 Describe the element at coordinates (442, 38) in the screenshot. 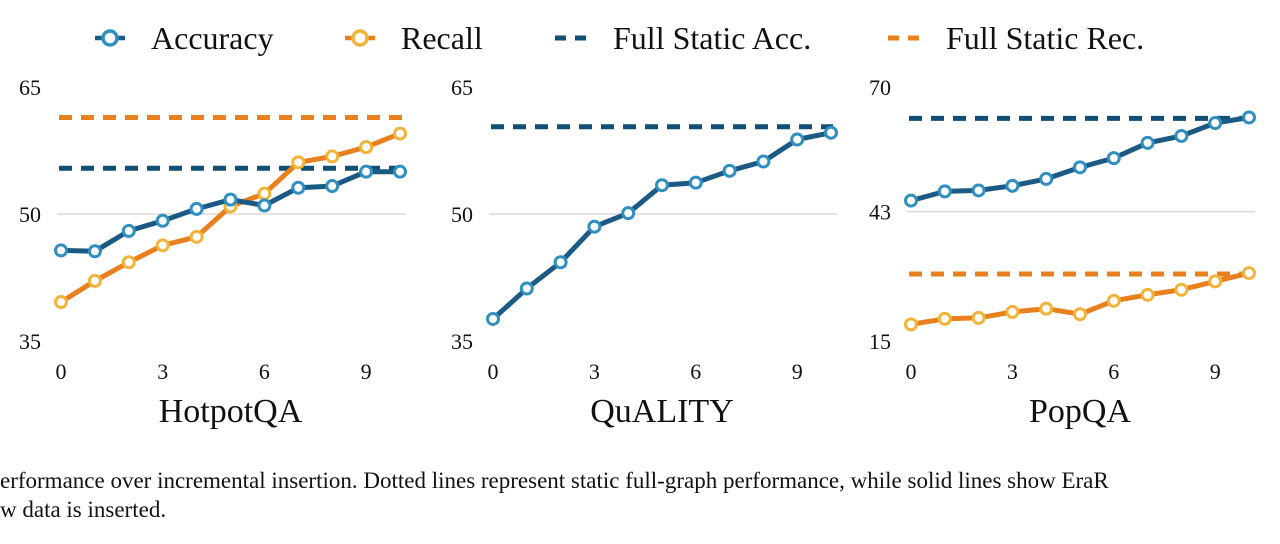

I see `legend-label-recall: Recall` at that location.